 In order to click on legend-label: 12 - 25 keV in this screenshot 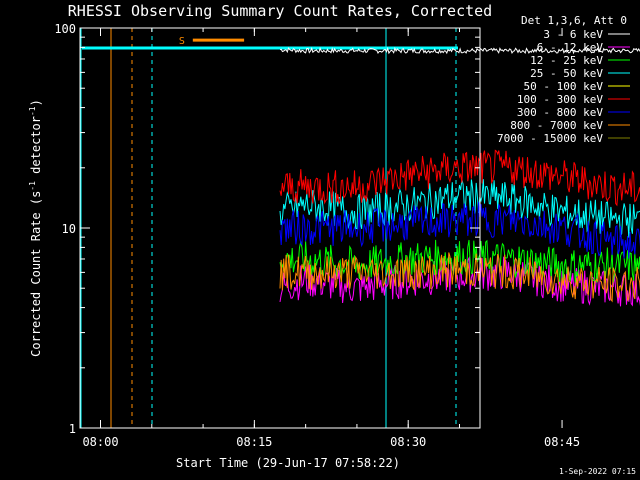, I will do `click(566, 60)`.